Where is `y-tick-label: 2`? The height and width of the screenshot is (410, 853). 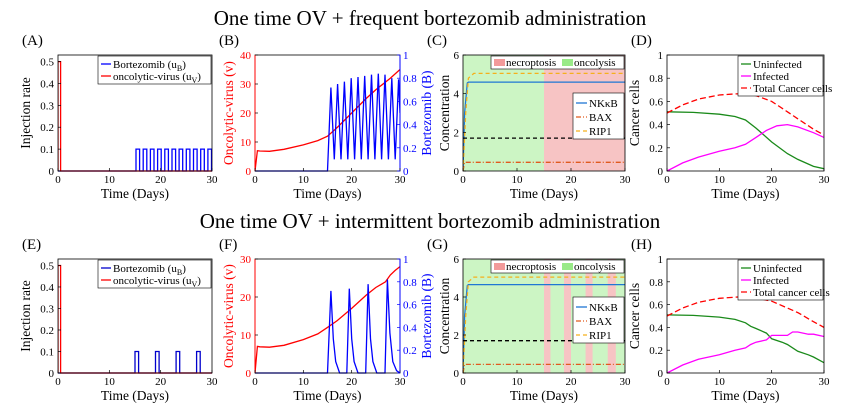
y-tick-label: 2 is located at coordinates (457, 336).